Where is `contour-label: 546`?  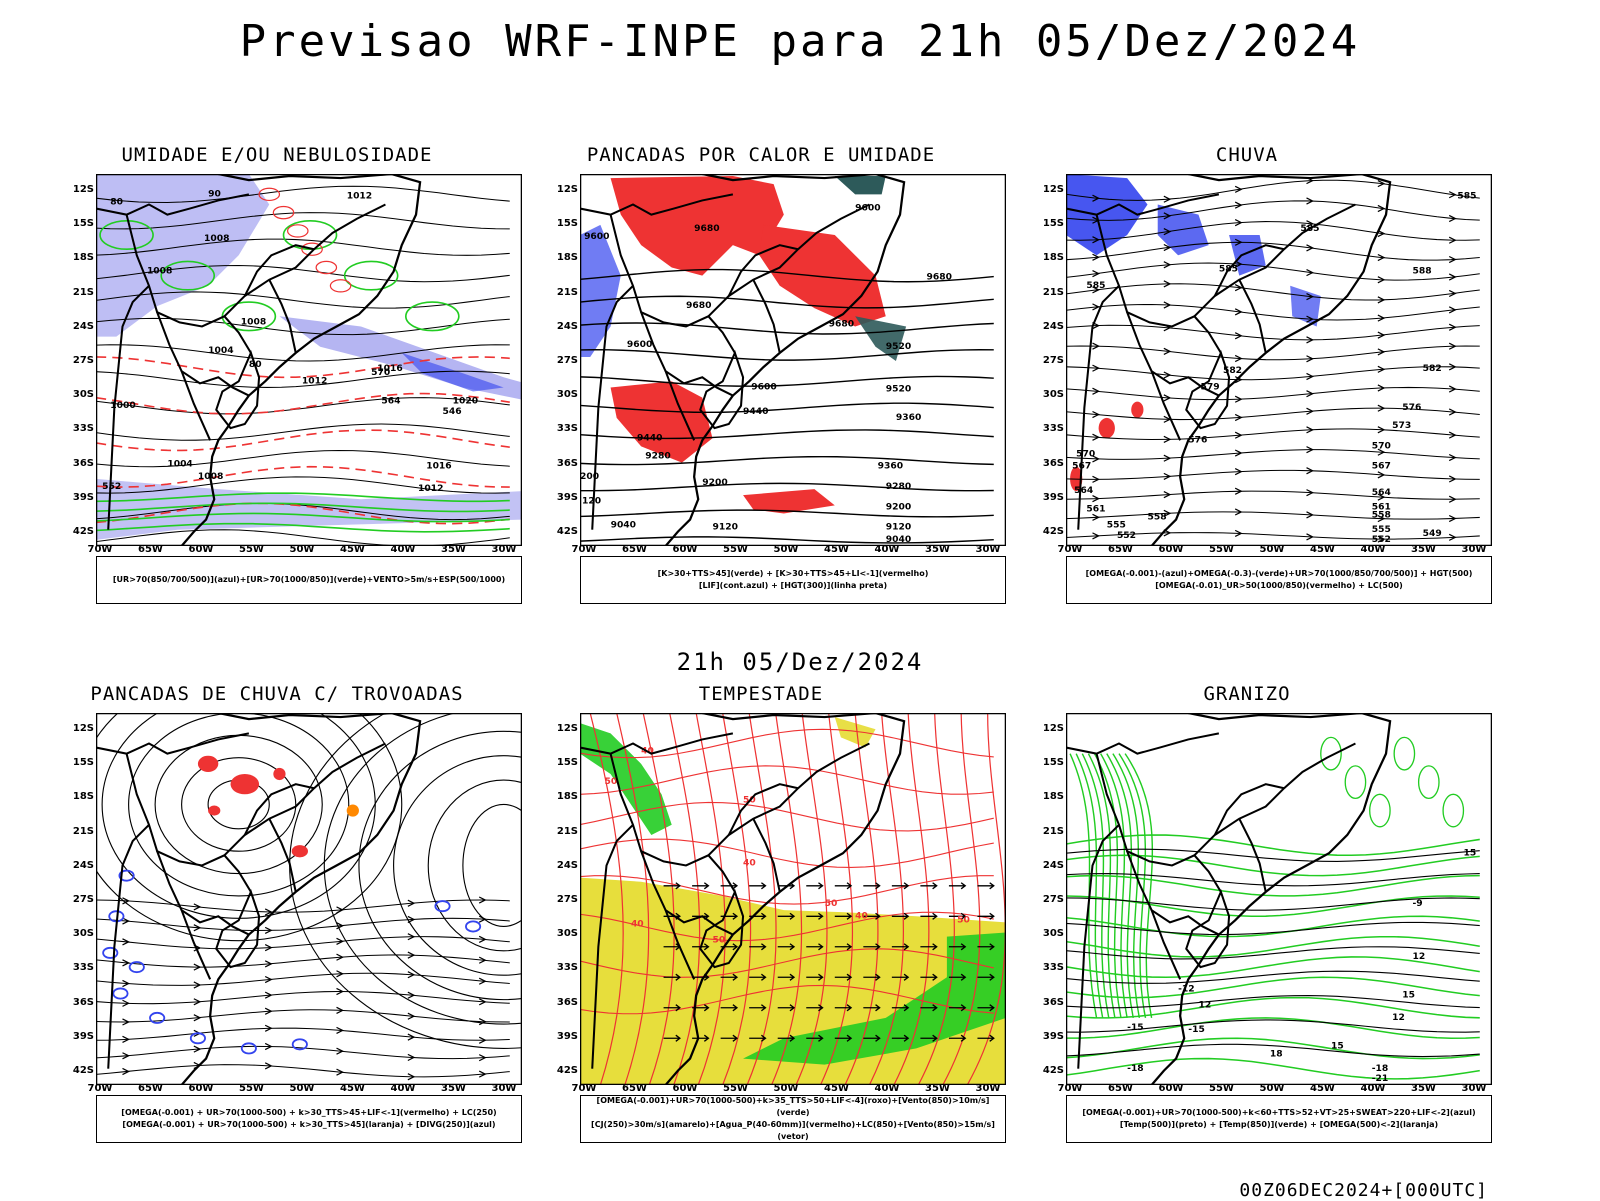
contour-label: 546 is located at coordinates (452, 412).